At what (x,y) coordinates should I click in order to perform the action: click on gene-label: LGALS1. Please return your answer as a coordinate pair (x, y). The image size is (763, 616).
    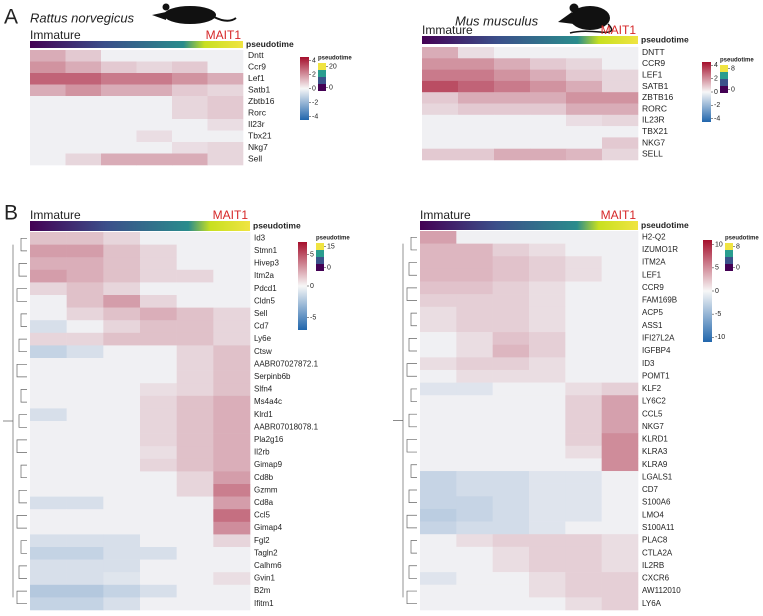
    Looking at the image, I should click on (657, 476).